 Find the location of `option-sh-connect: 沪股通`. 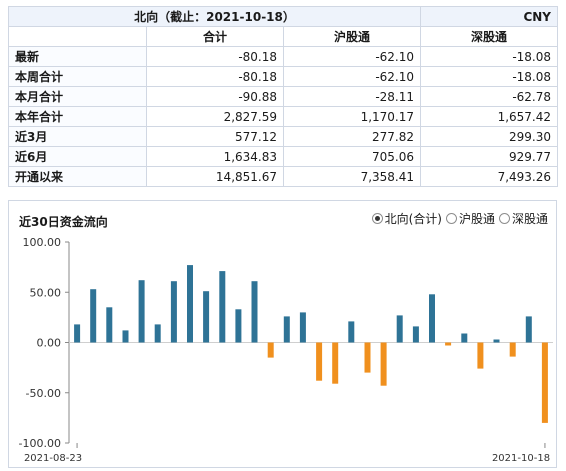

option-sh-connect: 沪股通 is located at coordinates (470, 218).